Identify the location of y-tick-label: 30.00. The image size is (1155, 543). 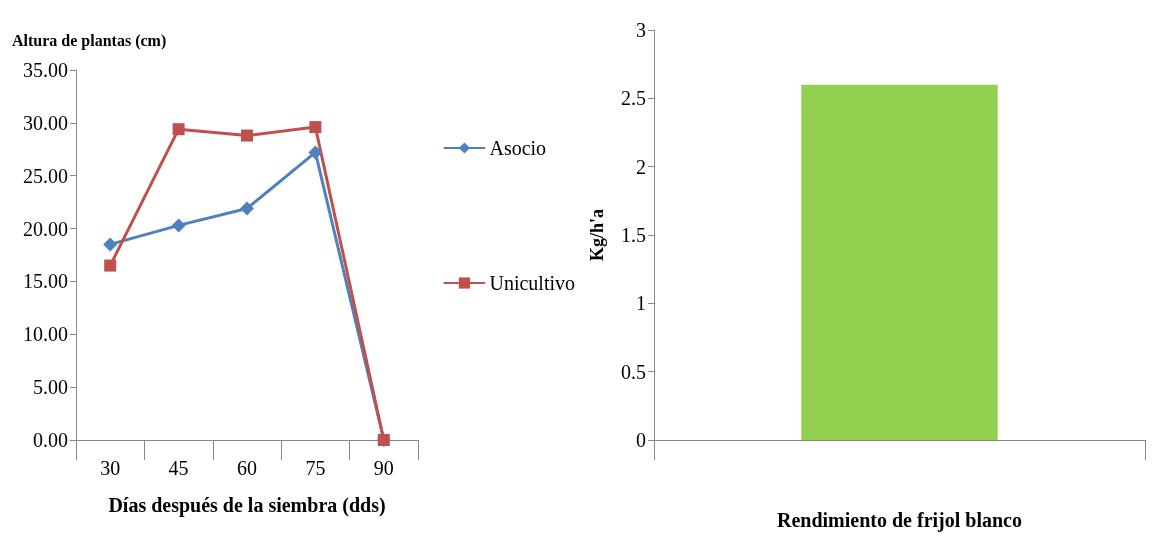
(45, 122).